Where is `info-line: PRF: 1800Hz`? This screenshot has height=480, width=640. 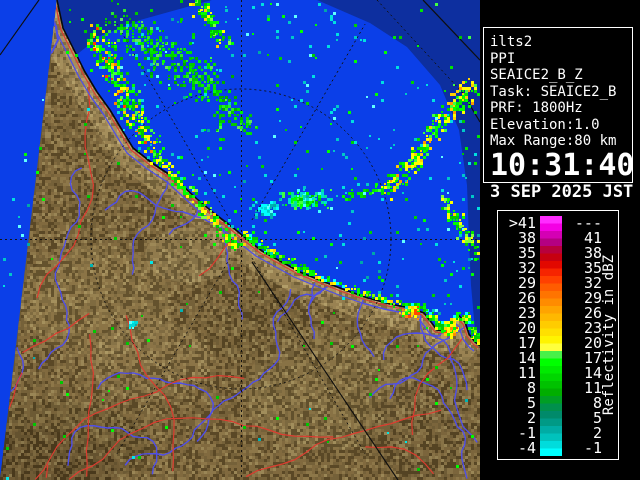 info-line: PRF: 1800Hz is located at coordinates (536, 108).